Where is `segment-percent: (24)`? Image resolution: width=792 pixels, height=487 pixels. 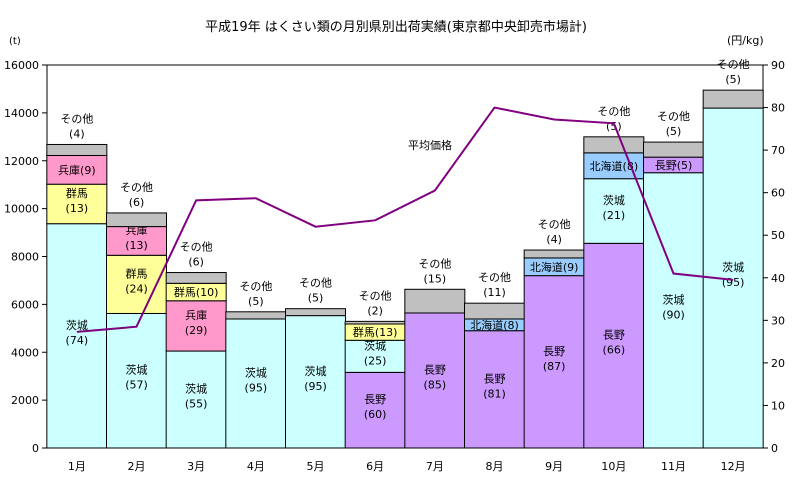 segment-percent: (24) is located at coordinates (136, 288).